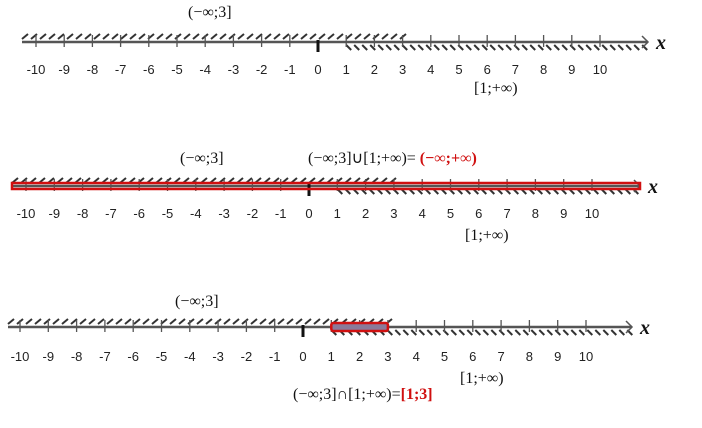 The width and height of the screenshot is (702, 428). I want to click on panel2-tick-label: -9, so click(55, 213).